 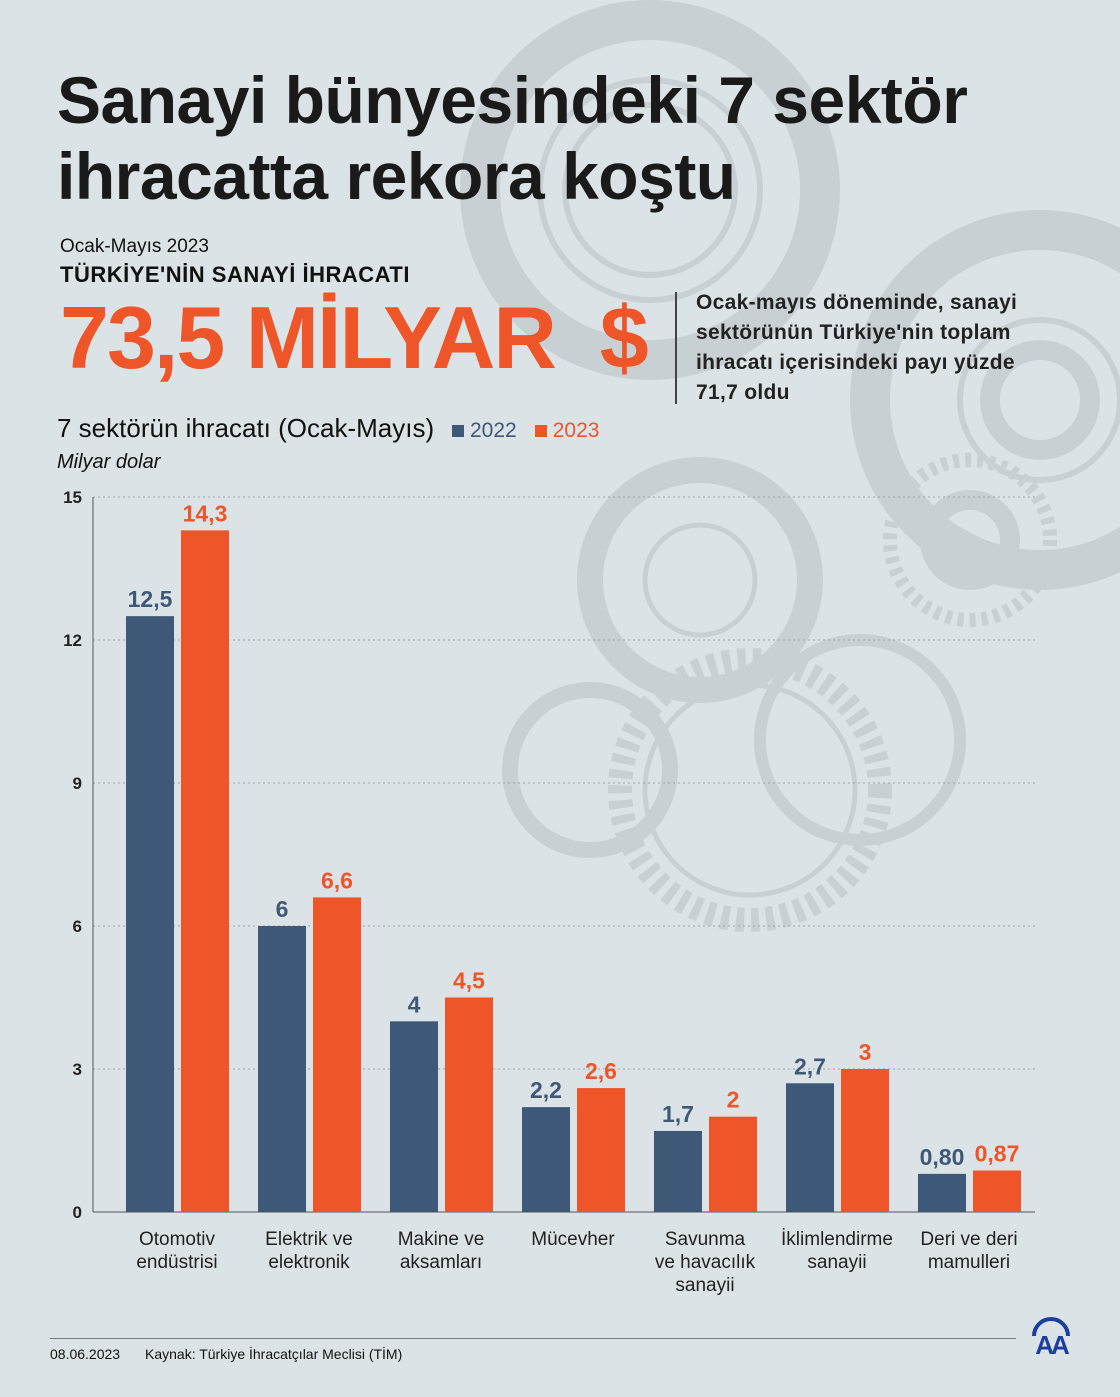 I want to click on x-tick-label-line: İklimlendirme, so click(x=837, y=1239).